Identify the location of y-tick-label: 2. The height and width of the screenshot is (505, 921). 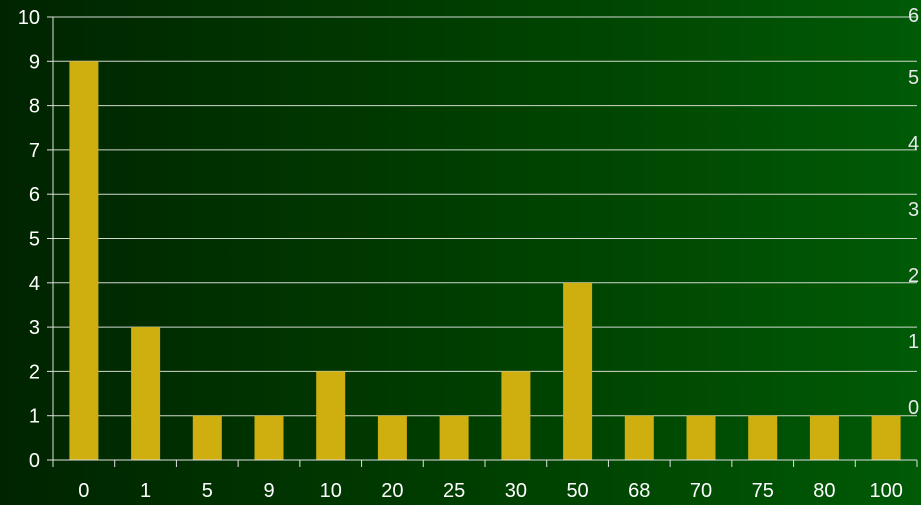
(34, 372).